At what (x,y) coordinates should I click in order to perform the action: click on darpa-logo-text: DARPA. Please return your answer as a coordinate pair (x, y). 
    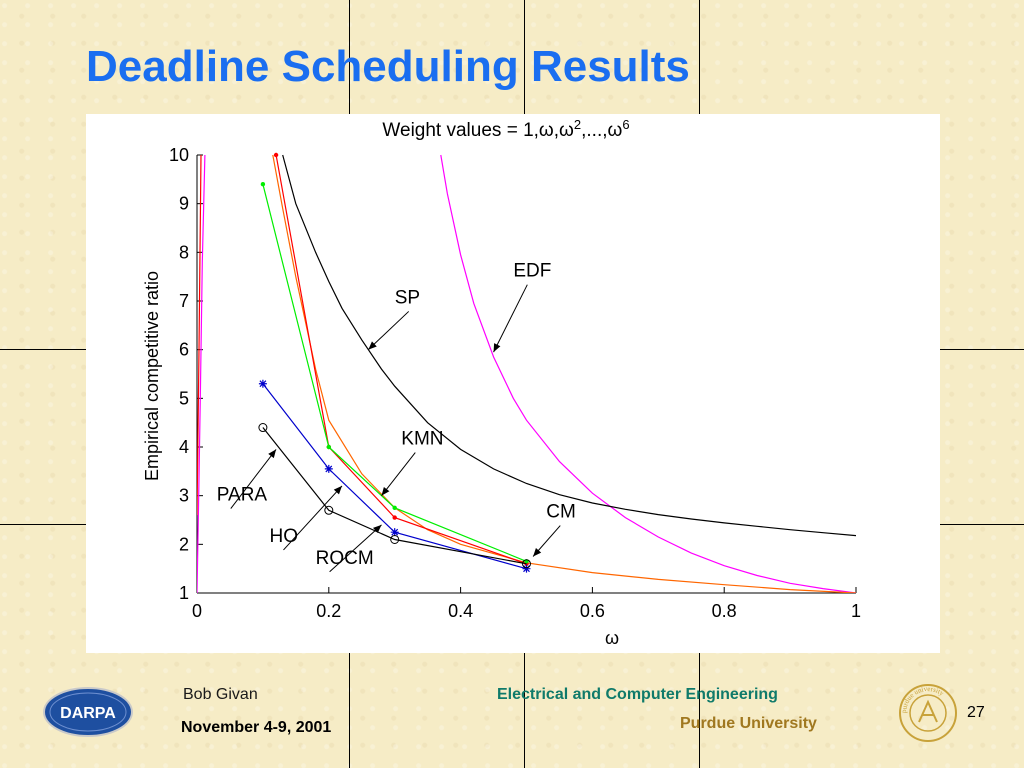
    Looking at the image, I should click on (88, 713).